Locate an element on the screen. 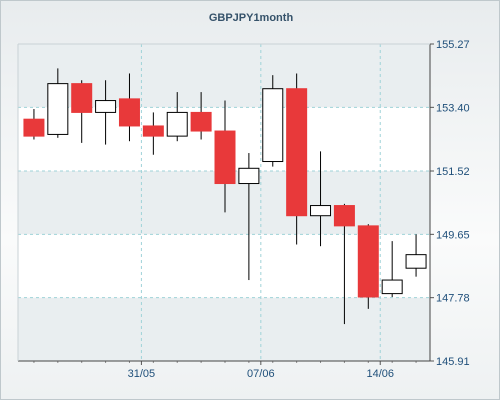  plot-band is located at coordinates (224, 329).